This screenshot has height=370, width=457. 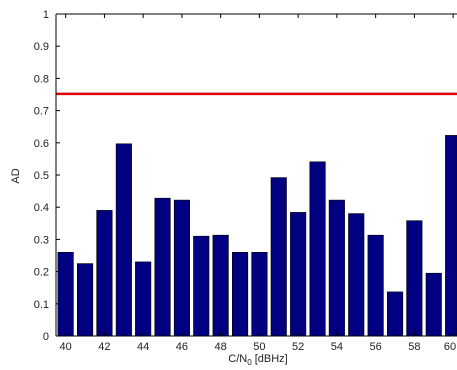 I want to click on y-tick-label-0.3: 0.3, so click(x=41, y=240).